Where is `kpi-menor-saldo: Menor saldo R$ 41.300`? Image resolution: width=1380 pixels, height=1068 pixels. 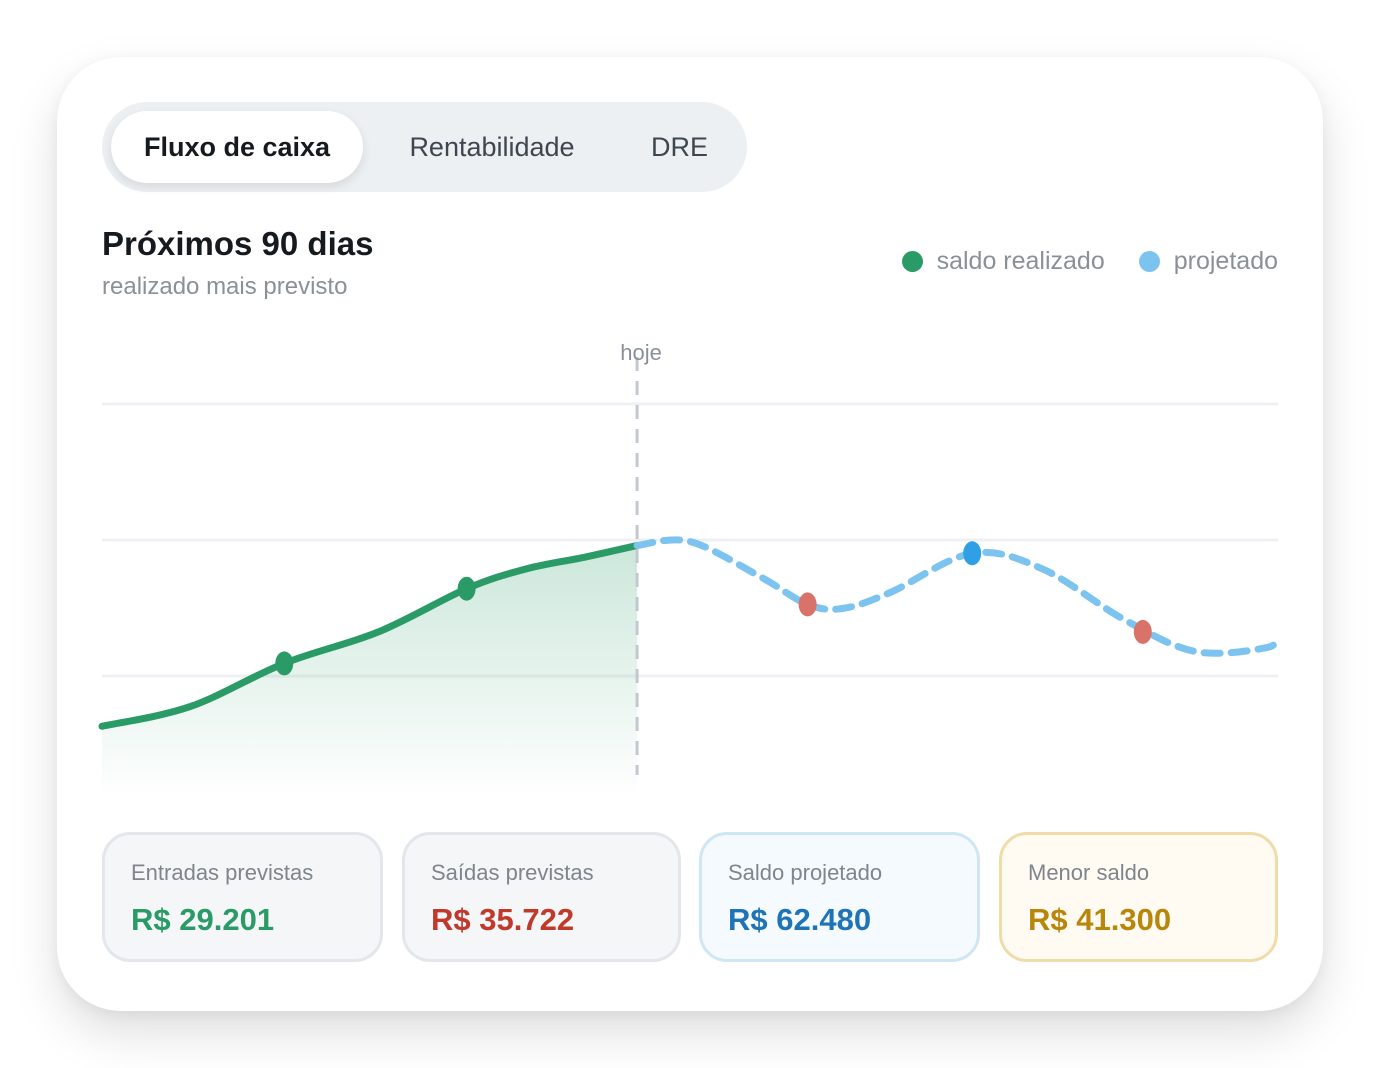
kpi-menor-saldo: Menor saldo R$ 41.300 is located at coordinates (1138, 897).